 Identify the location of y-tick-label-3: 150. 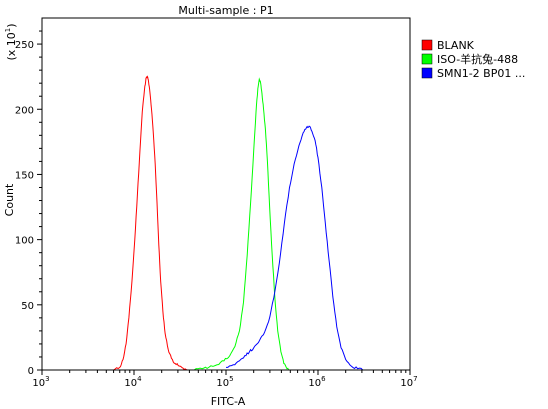
(24, 175).